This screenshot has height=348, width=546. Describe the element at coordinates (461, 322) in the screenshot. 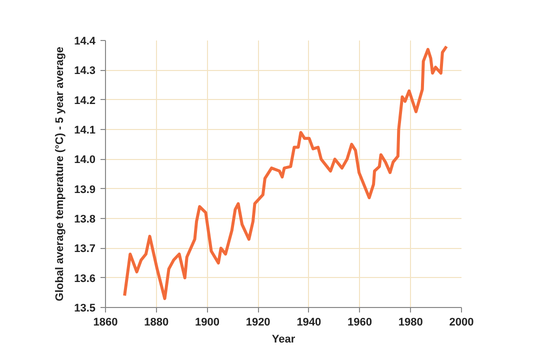

I see `x-tick-label: 2000` at that location.